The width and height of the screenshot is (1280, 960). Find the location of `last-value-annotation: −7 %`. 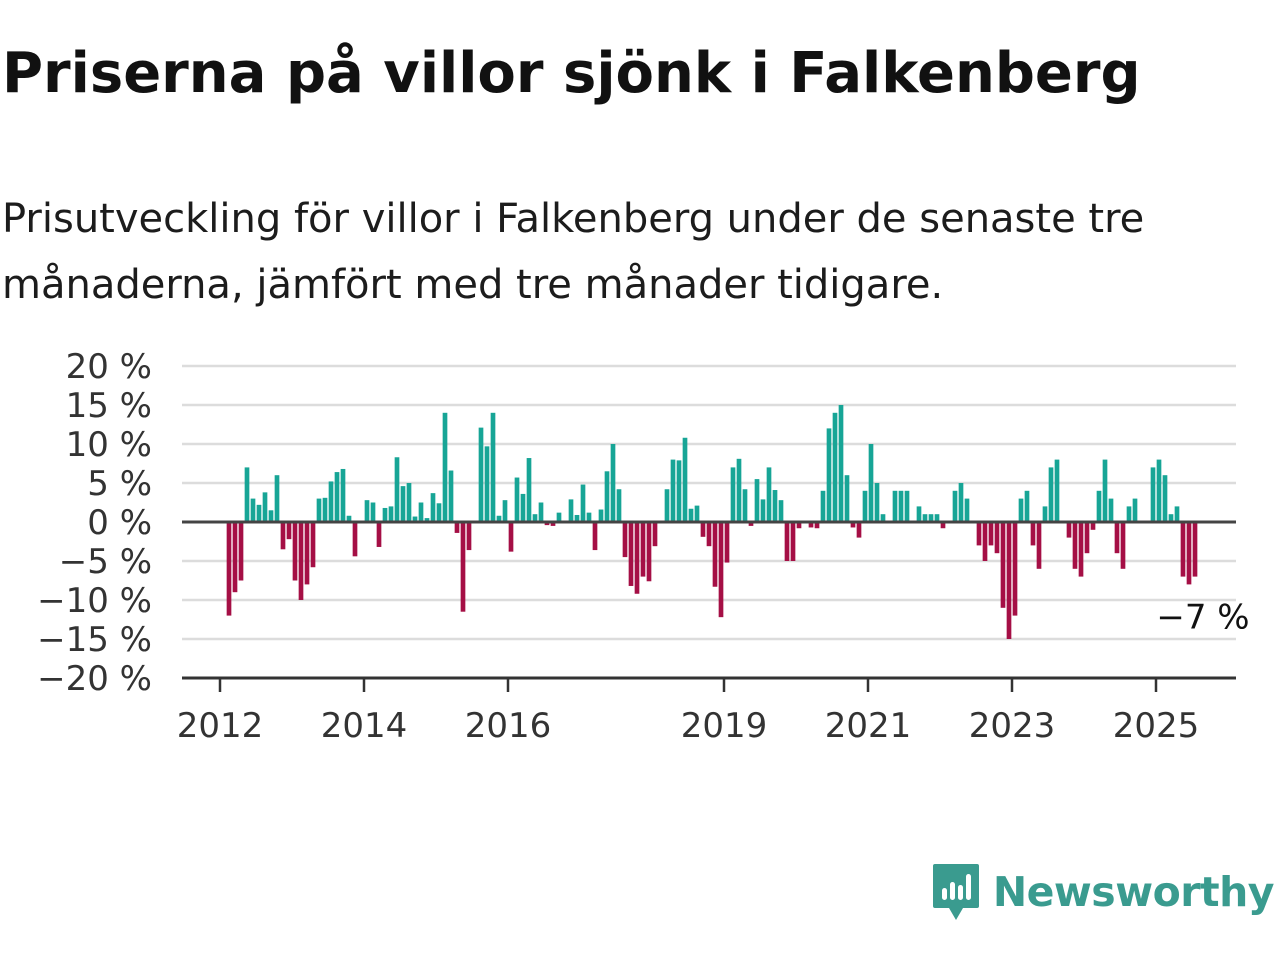

last-value-annotation: −7 % is located at coordinates (1202, 618).